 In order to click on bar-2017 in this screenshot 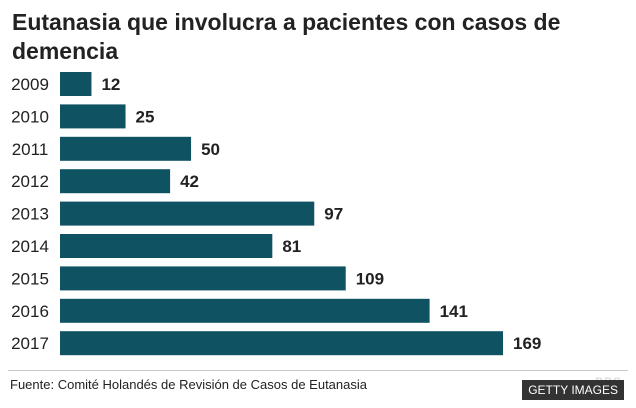, I will do `click(281, 343)`.